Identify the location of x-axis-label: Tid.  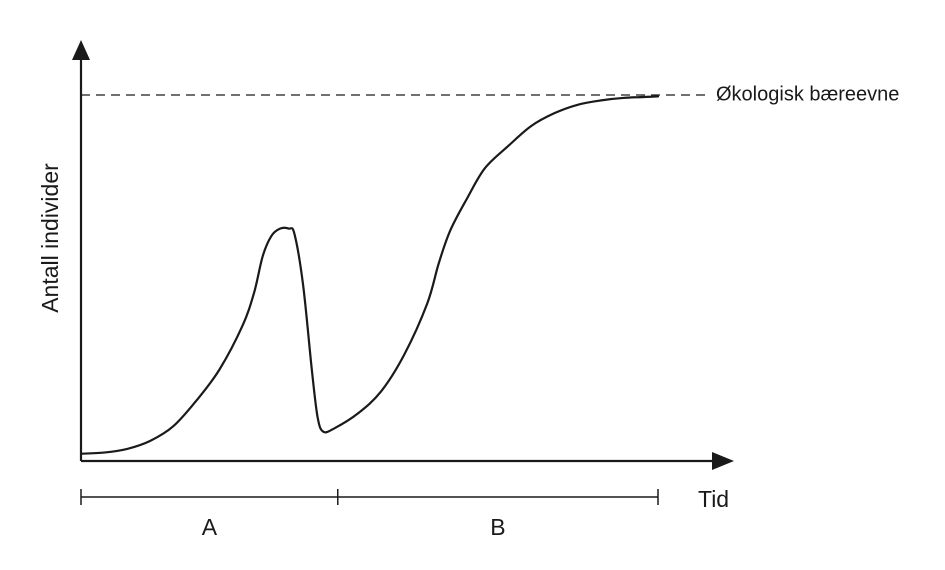
(713, 499).